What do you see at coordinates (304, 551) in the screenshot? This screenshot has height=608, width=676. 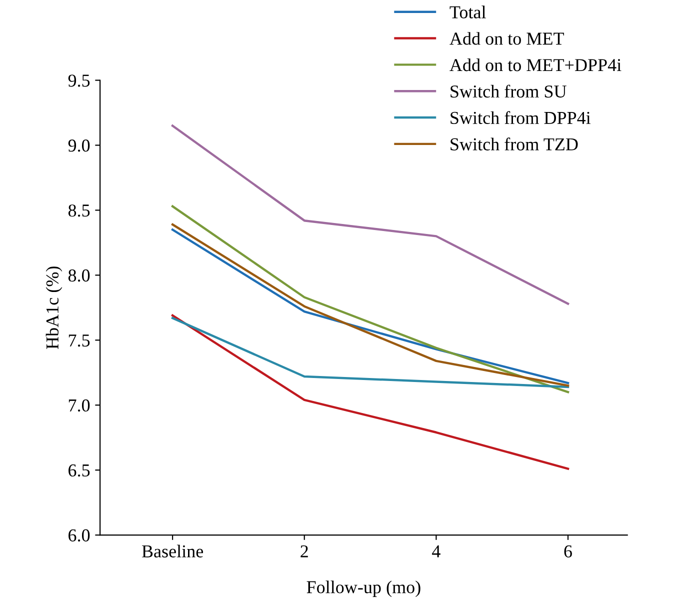 I see `x-tick-label: 2` at bounding box center [304, 551].